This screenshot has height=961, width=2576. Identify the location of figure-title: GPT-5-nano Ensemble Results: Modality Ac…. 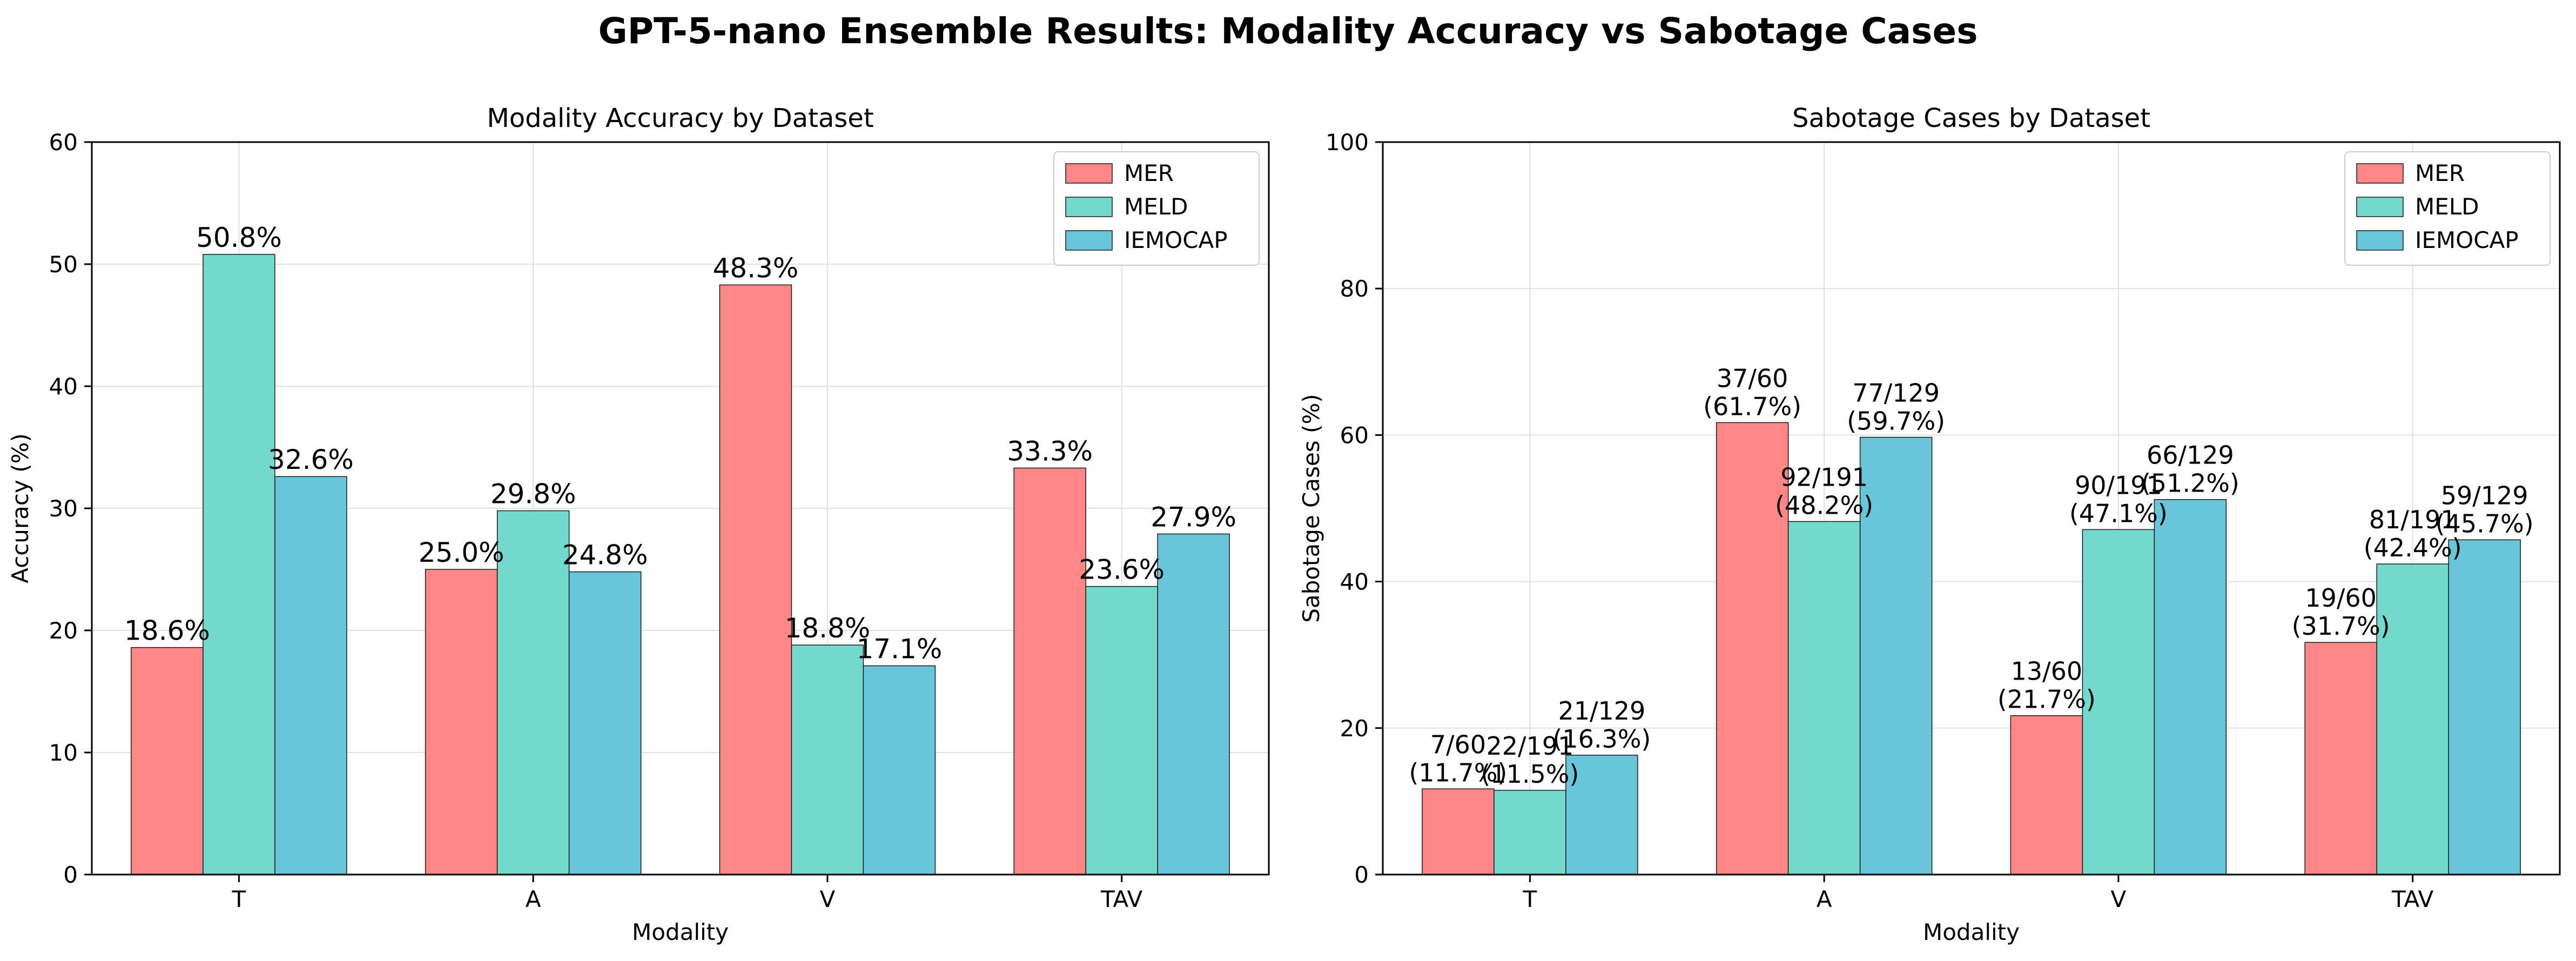
(1288, 31).